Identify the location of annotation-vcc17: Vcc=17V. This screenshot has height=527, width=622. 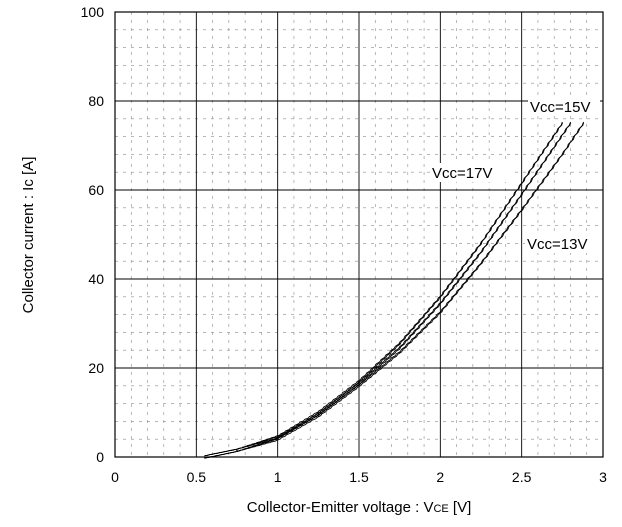
(472, 172).